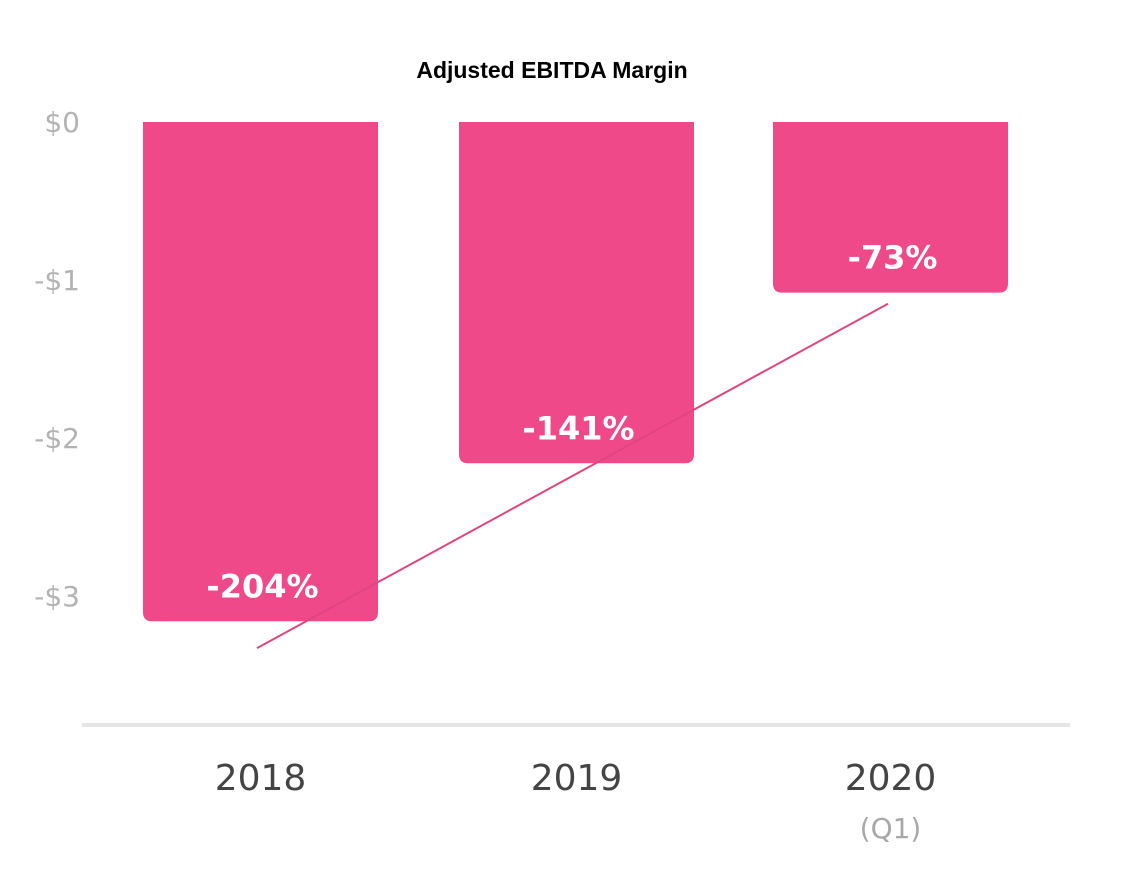 This screenshot has width=1148, height=874. Describe the element at coordinates (57, 359) in the screenshot. I see `y-axis-ticks: $0 -$1 -$2 -$3` at that location.